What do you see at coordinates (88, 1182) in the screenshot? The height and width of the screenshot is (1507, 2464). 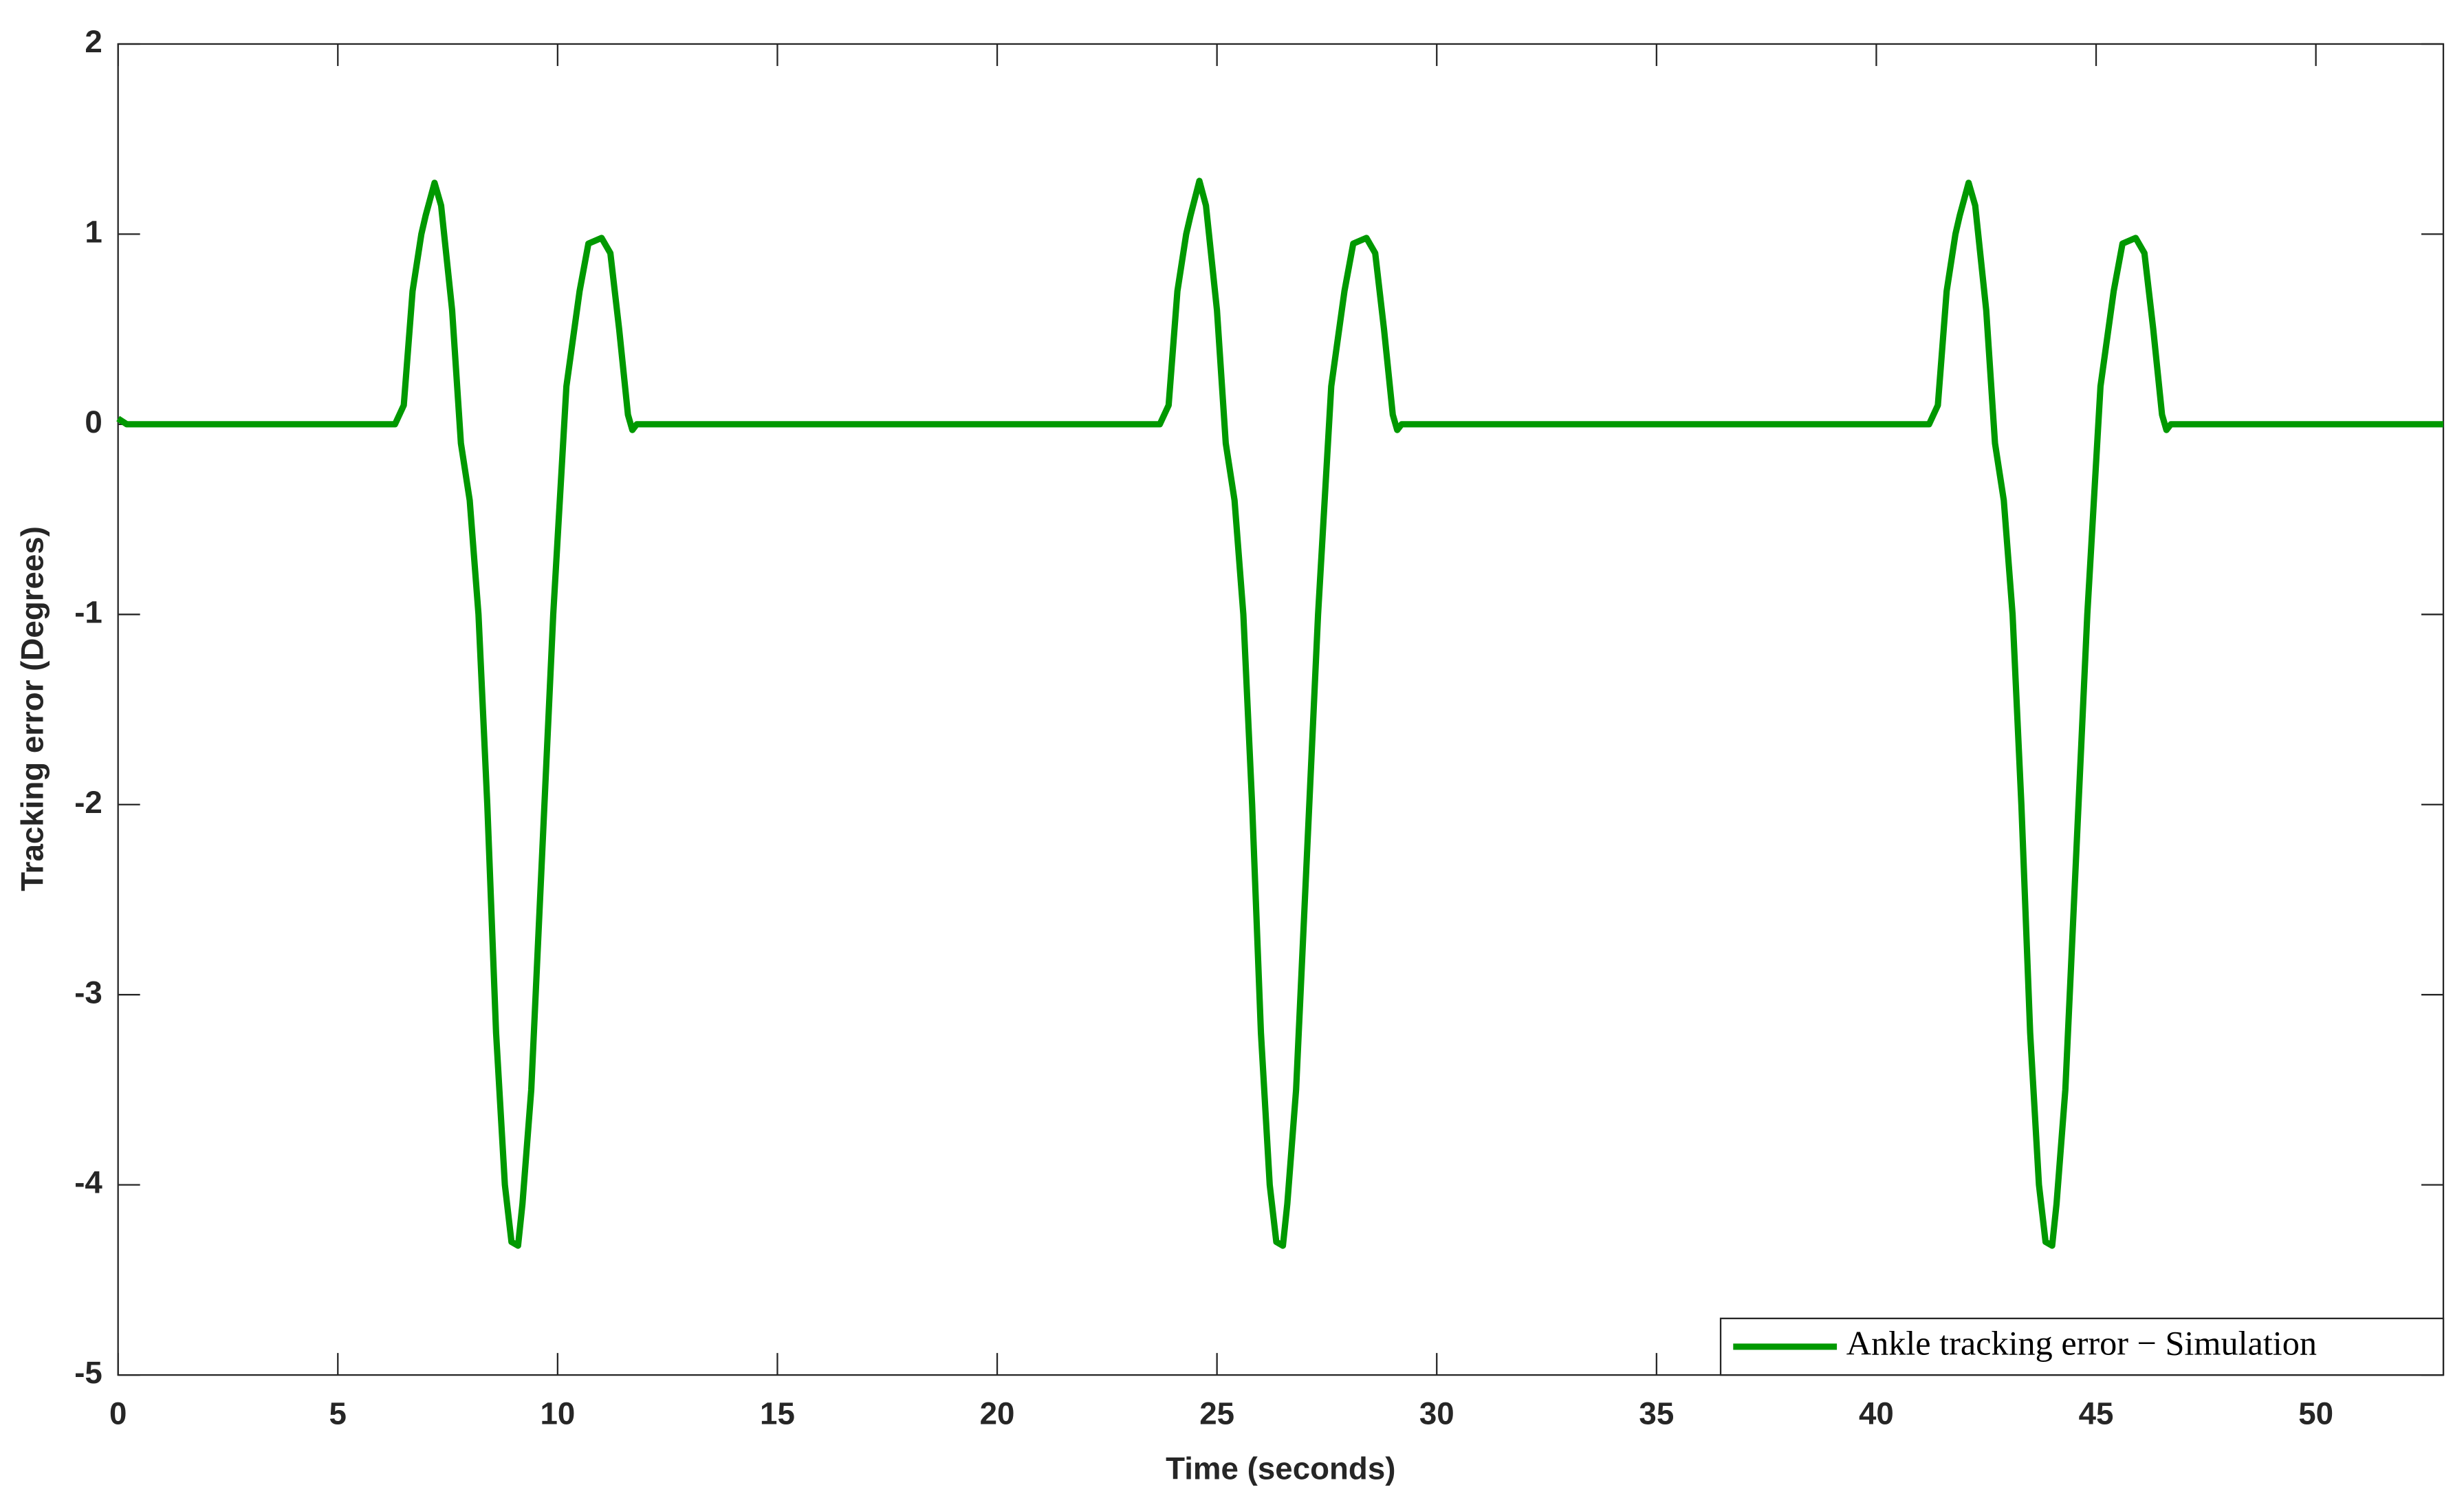 I see `y-tick-label: -4` at bounding box center [88, 1182].